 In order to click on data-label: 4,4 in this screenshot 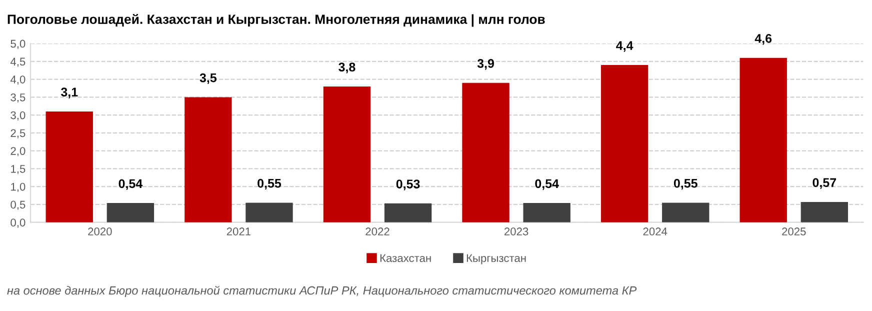, I will do `click(625, 46)`.